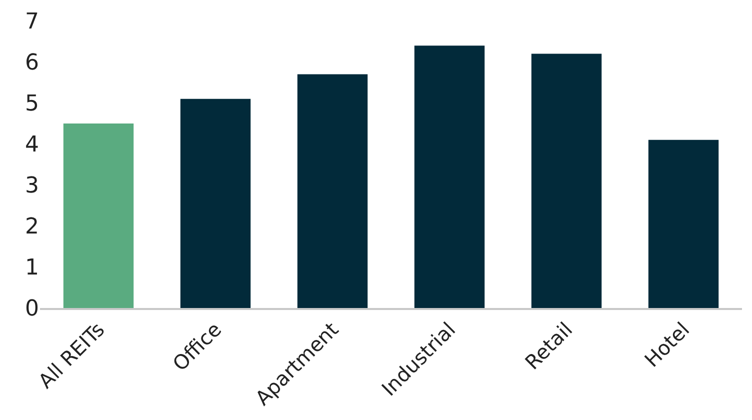 Image resolution: width=752 pixels, height=420 pixels. Describe the element at coordinates (32, 22) in the screenshot. I see `y-tick-label: 7` at that location.